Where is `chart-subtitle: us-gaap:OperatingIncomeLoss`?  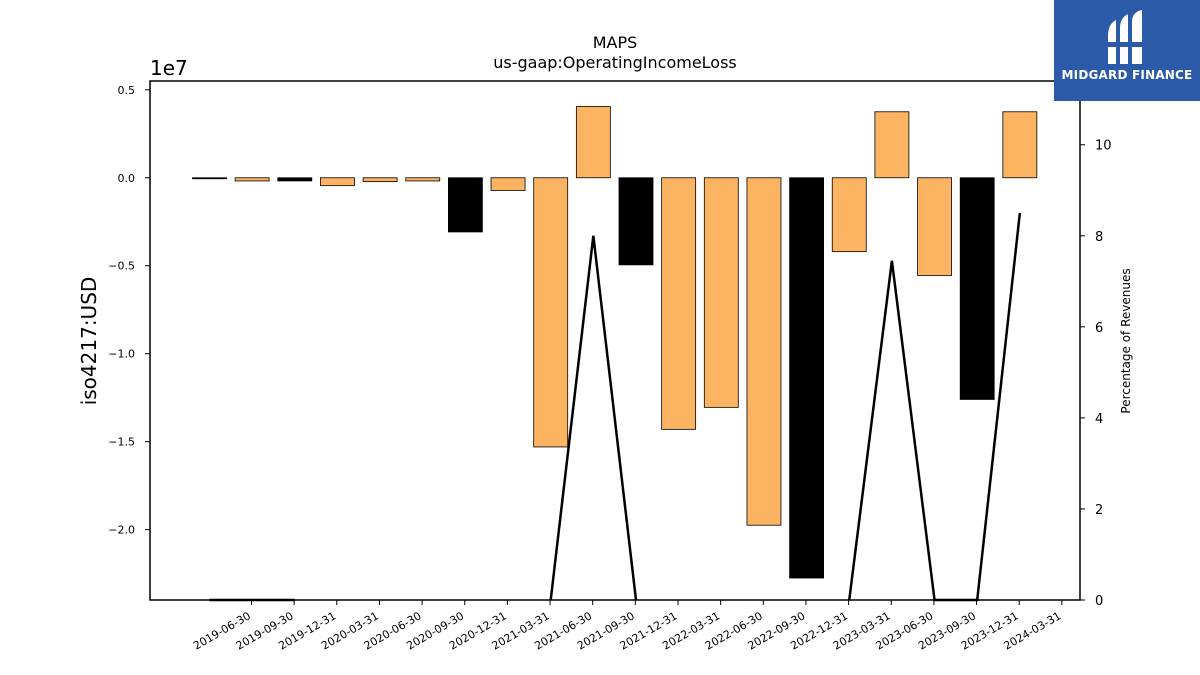
chart-subtitle: us-gaap:OperatingIncomeLoss is located at coordinates (615, 62).